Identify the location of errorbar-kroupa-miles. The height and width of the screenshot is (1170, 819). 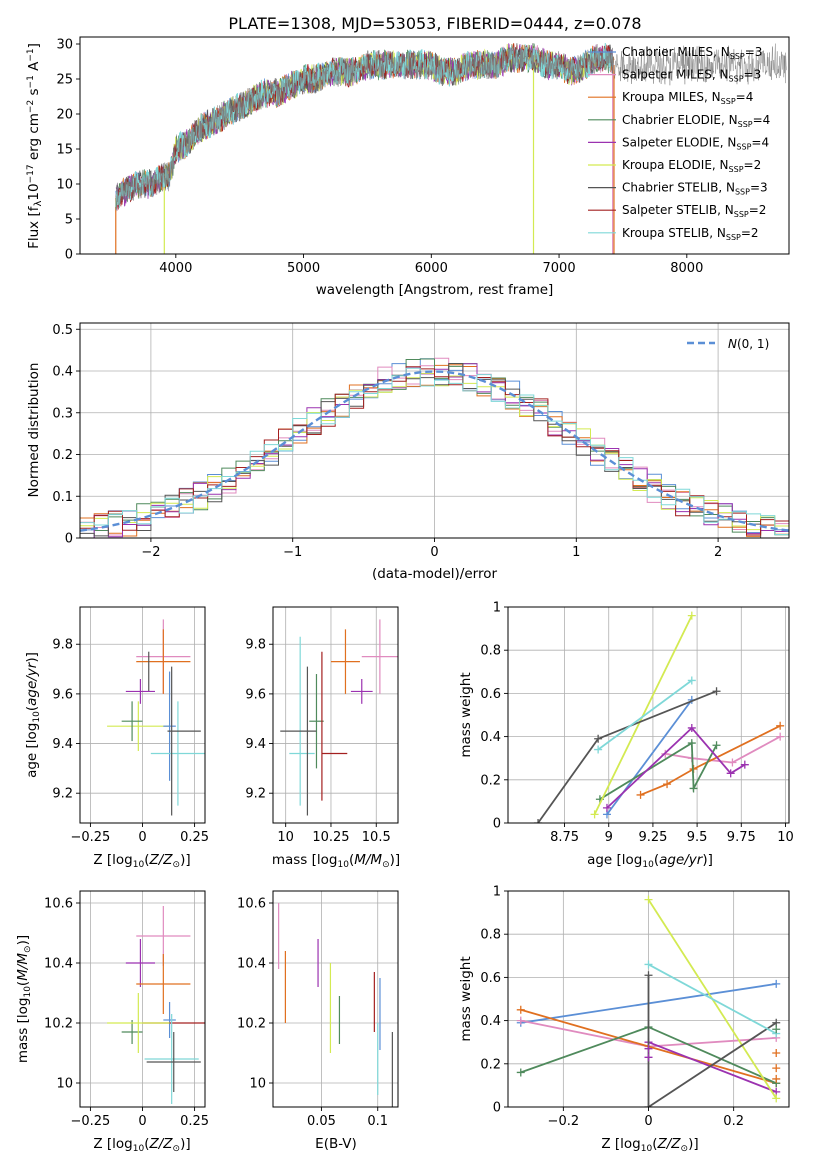
(163, 984).